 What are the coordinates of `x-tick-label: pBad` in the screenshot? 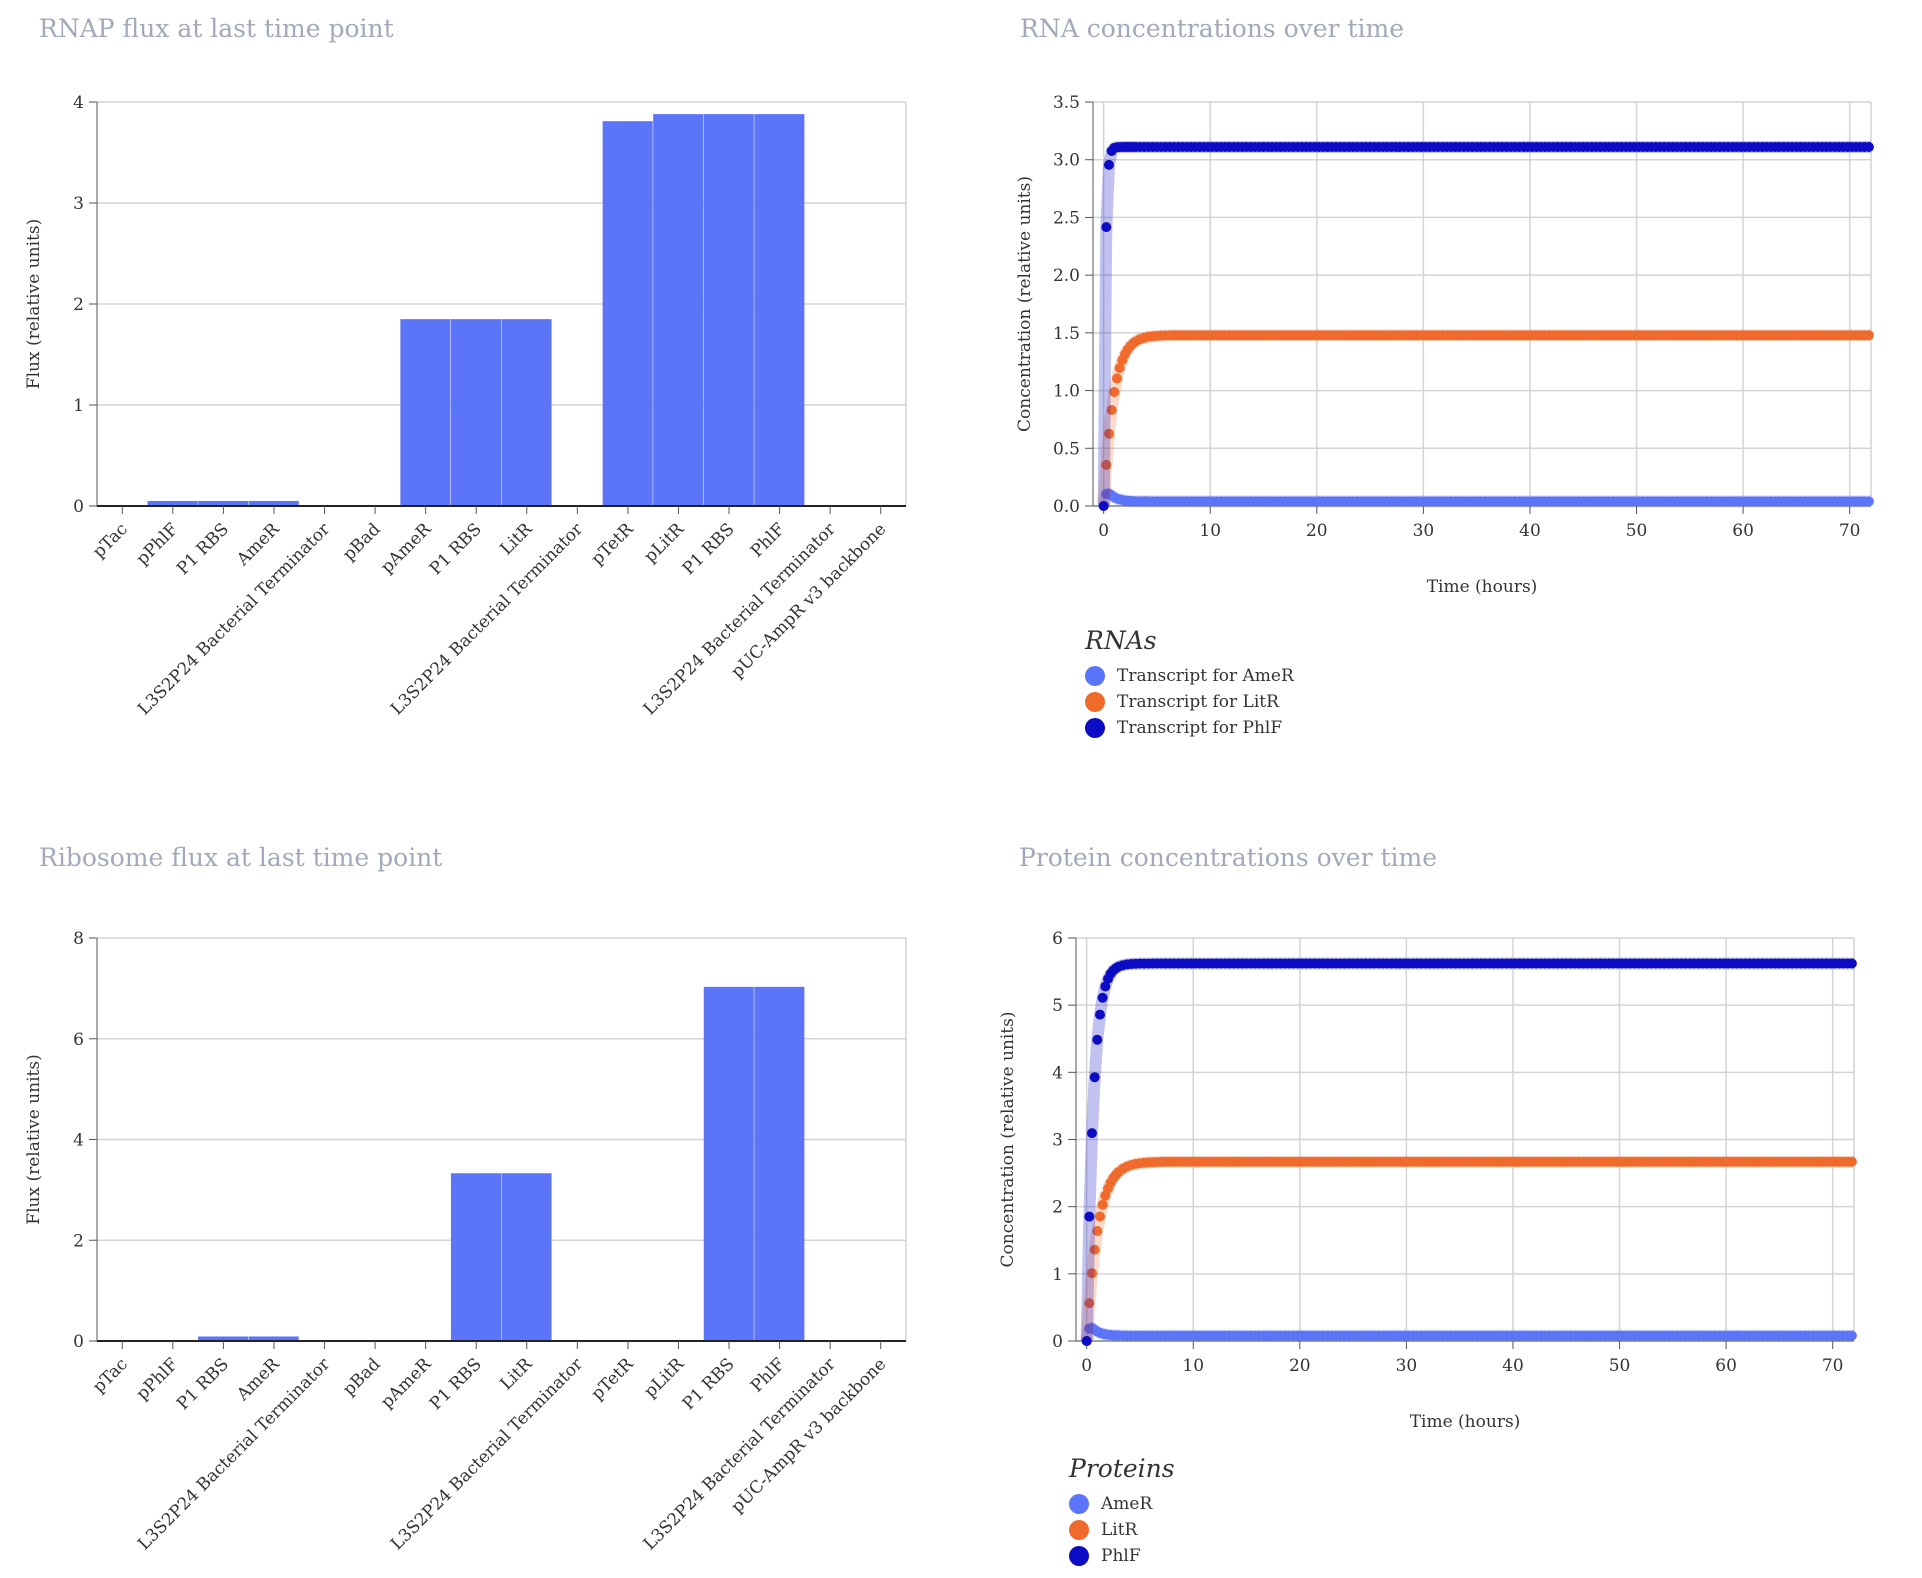 It's located at (362, 542).